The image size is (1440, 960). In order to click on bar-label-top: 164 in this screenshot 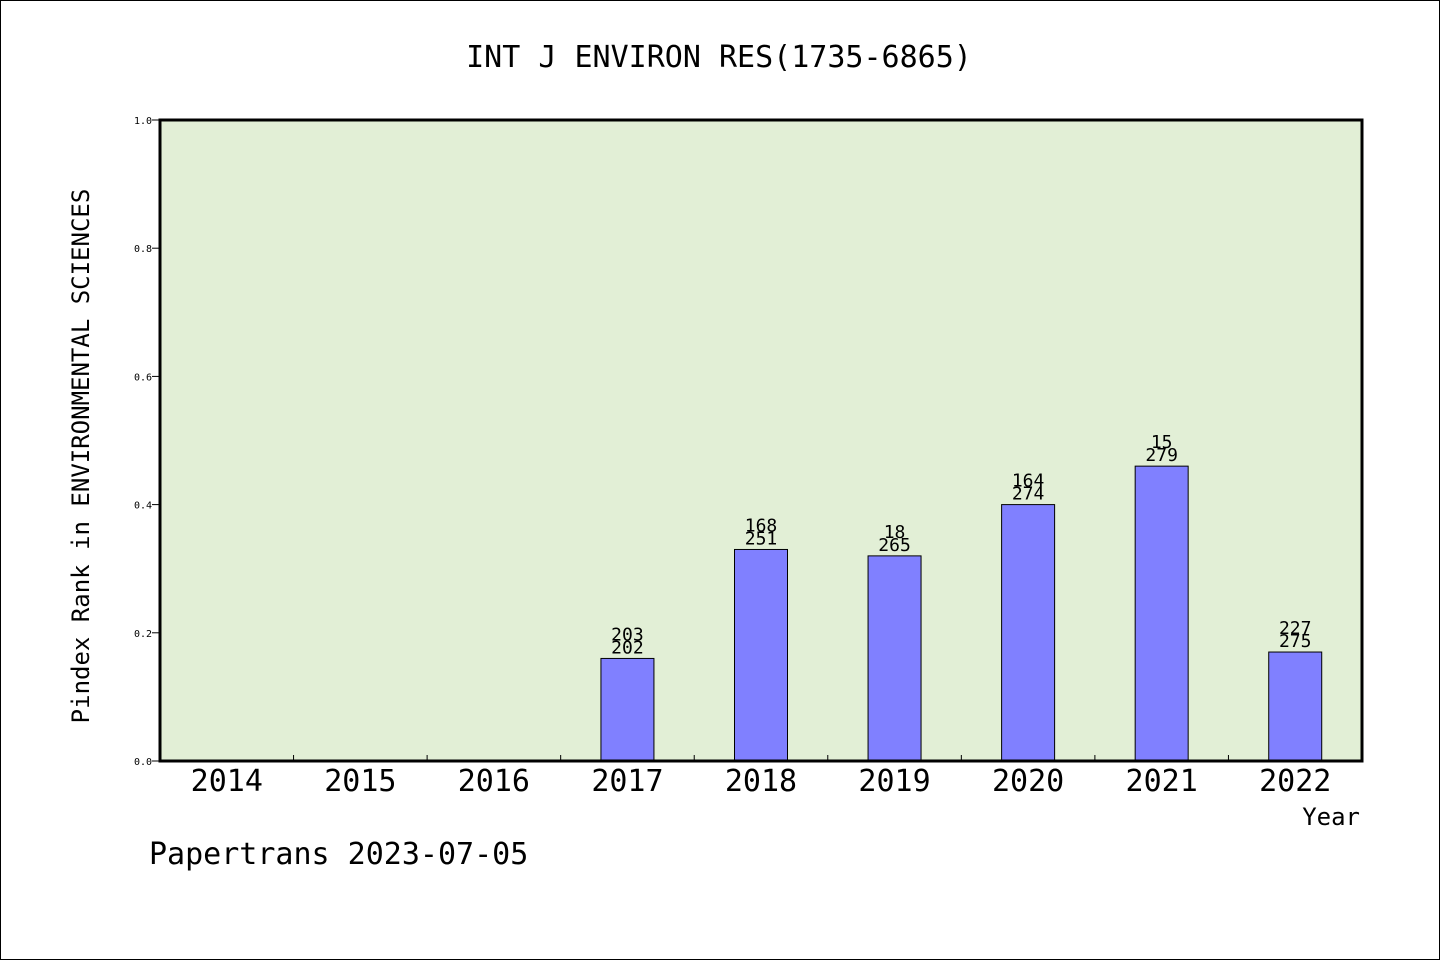, I will do `click(1028, 481)`.